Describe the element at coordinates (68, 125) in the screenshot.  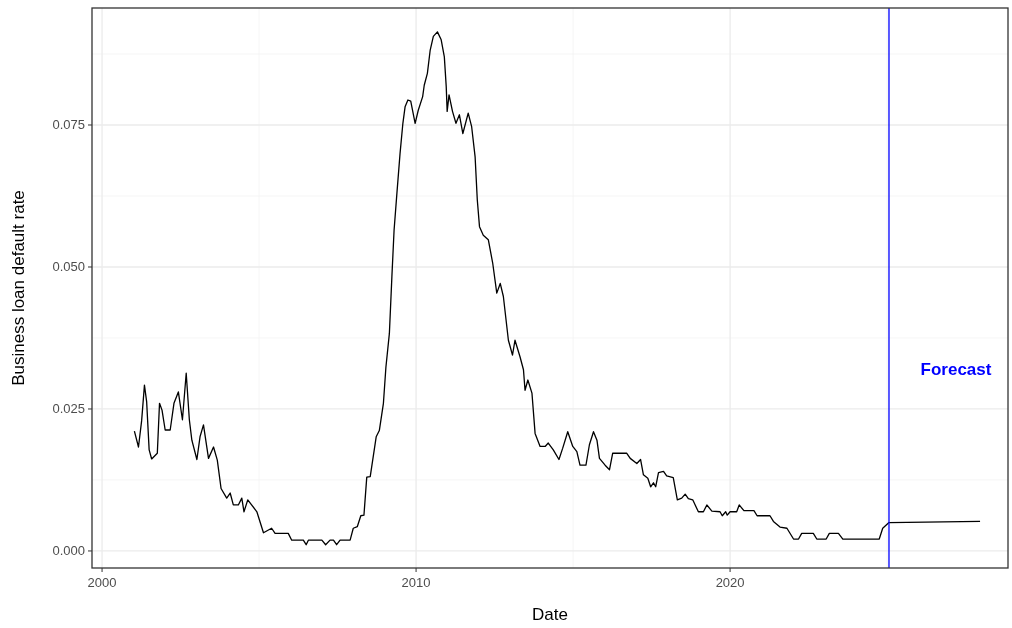
I see `y-tick-label: 0.075` at that location.